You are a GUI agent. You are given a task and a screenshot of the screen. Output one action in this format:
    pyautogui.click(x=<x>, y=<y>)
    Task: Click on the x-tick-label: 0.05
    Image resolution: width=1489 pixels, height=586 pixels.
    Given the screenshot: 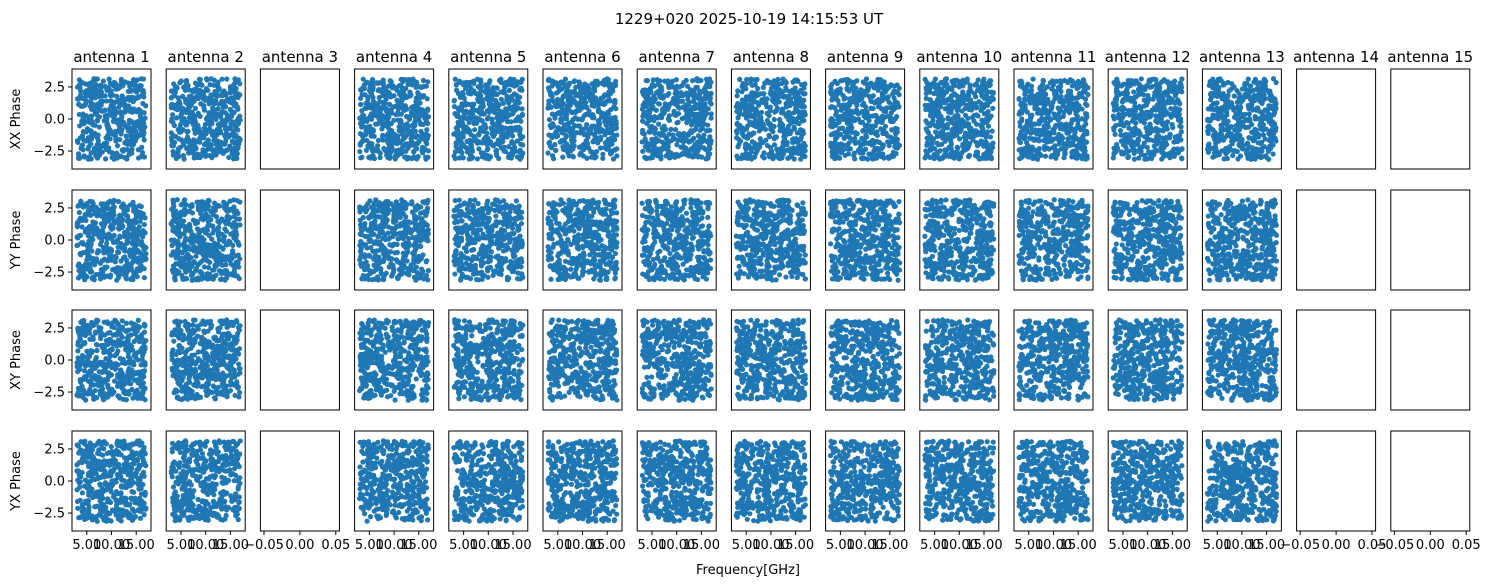 What is the action you would take?
    pyautogui.click(x=335, y=545)
    